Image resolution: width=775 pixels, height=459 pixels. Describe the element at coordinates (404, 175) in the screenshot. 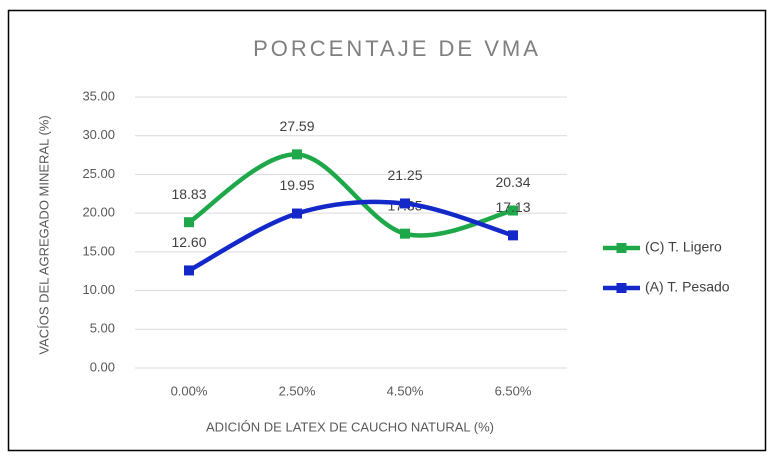

I see `data-label: 21.25` at that location.